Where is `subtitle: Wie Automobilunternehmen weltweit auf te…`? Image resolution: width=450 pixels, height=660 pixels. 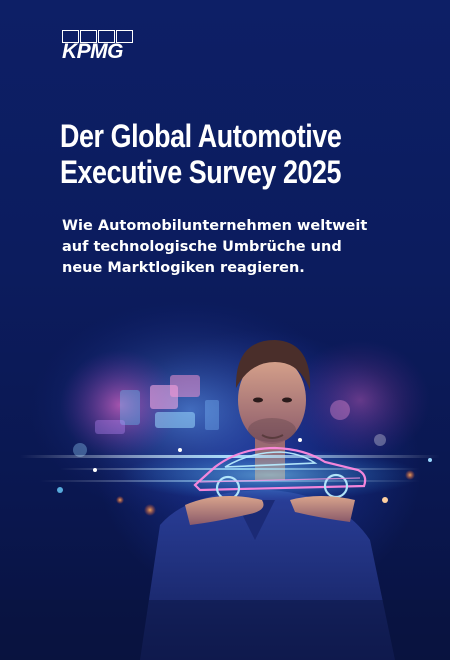
subtitle: Wie Automobilunternehmen weltweit auf te… is located at coordinates (227, 247).